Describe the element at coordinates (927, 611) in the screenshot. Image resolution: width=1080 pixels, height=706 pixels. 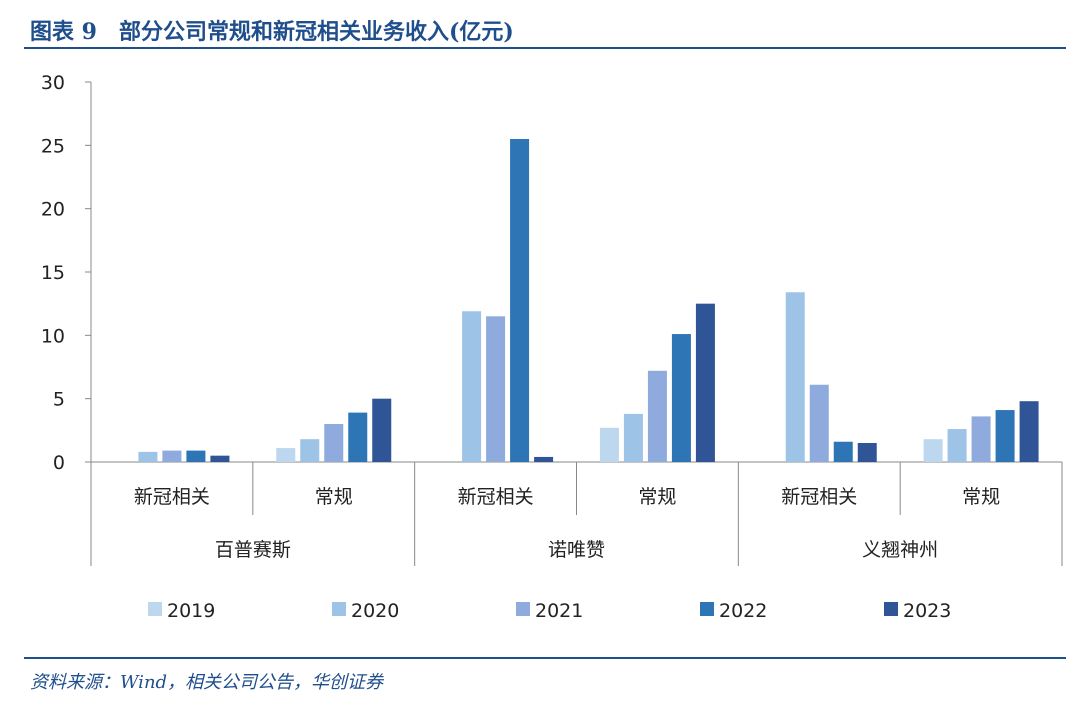
I see `legend-label-2023: 2023` at that location.